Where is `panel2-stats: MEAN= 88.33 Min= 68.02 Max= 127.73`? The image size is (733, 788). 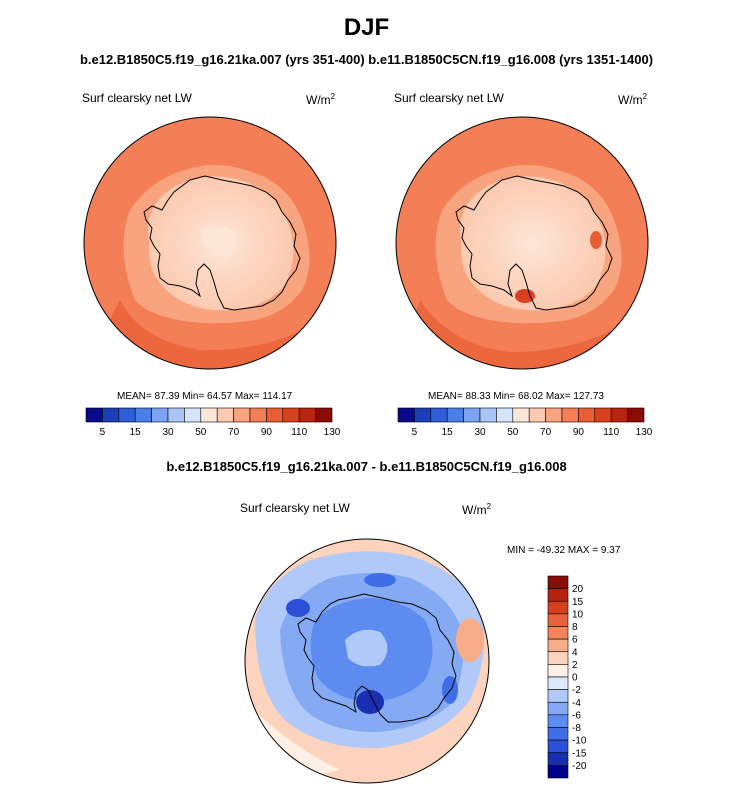
panel2-stats: MEAN= 88.33 Min= 68.02 Max= 127.73 is located at coordinates (516, 396).